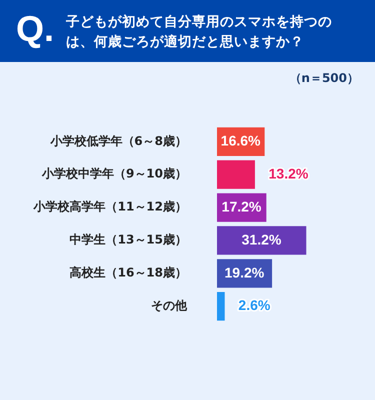 The width and height of the screenshot is (375, 400). What do you see at coordinates (169, 305) in the screenshot?
I see `y-tick-label: その他` at bounding box center [169, 305].